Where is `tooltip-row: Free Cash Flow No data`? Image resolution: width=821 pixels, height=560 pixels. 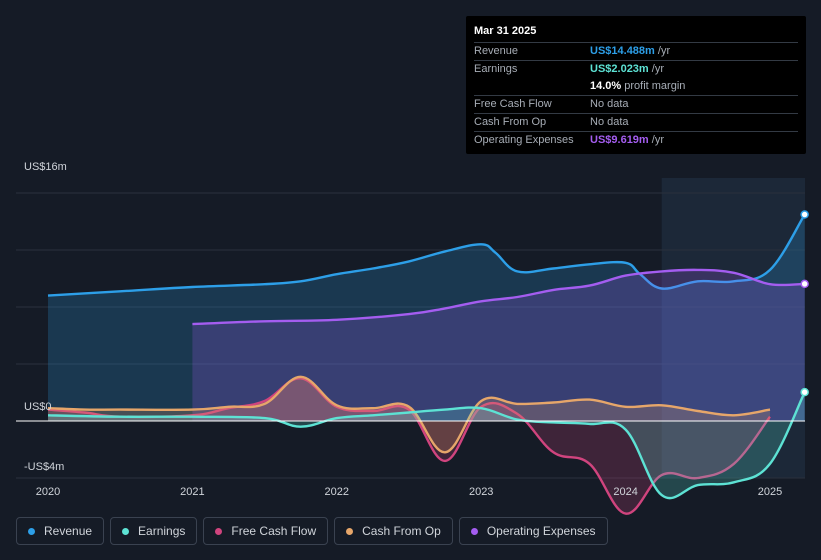 tooltip-row: Free Cash Flow No data is located at coordinates (636, 104).